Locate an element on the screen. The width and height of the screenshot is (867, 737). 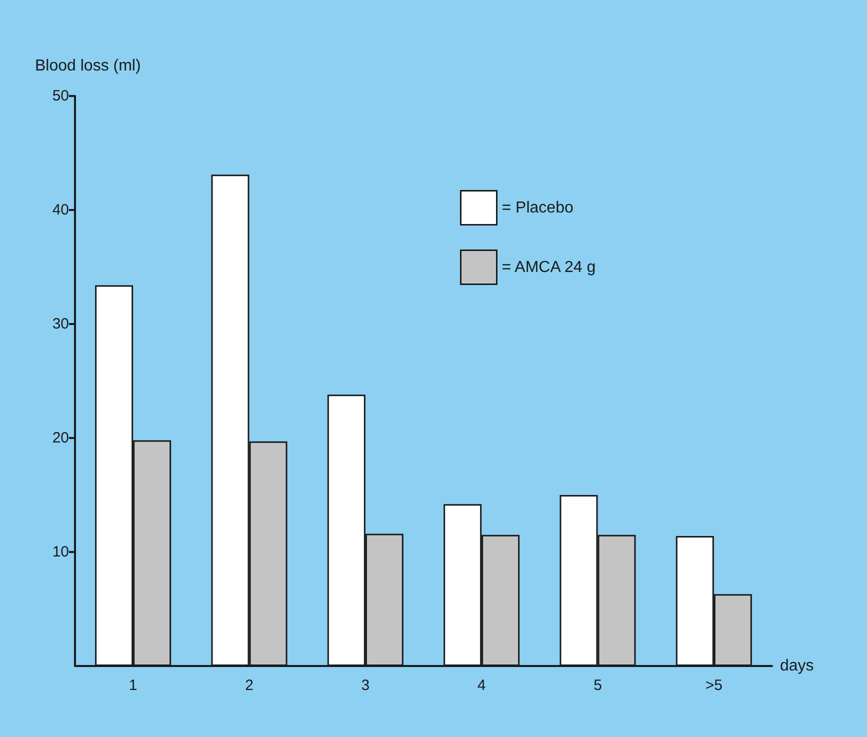
x-axis-title: days is located at coordinates (797, 666).